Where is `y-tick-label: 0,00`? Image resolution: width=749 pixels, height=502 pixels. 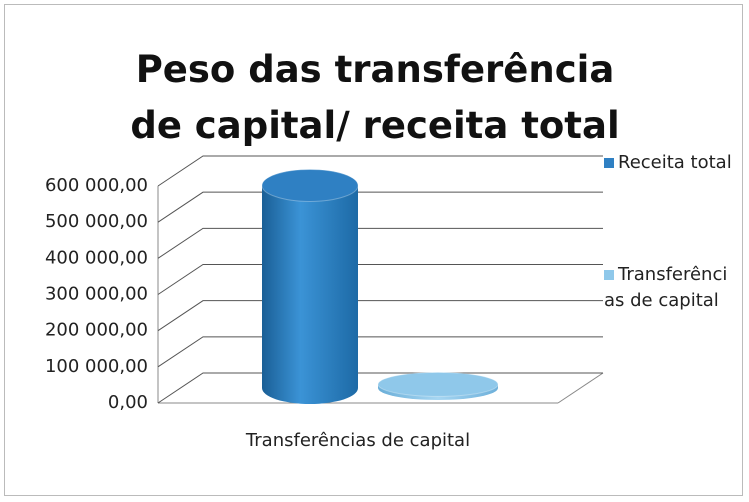 y-tick-label: 0,00 is located at coordinates (128, 402).